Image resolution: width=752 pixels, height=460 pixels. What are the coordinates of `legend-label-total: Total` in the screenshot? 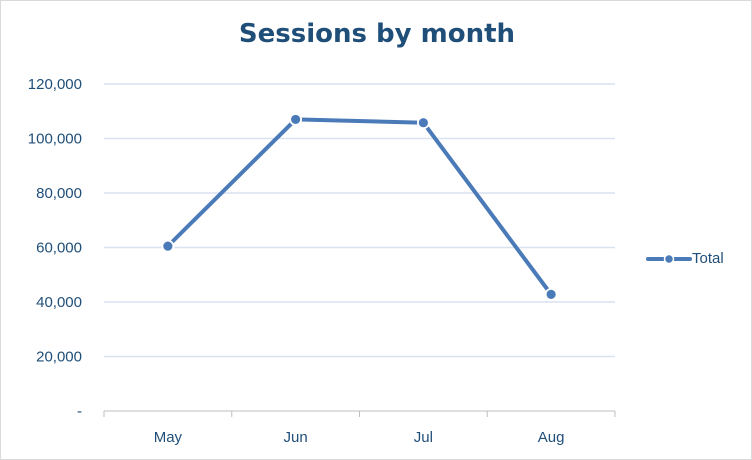 It's located at (708, 258).